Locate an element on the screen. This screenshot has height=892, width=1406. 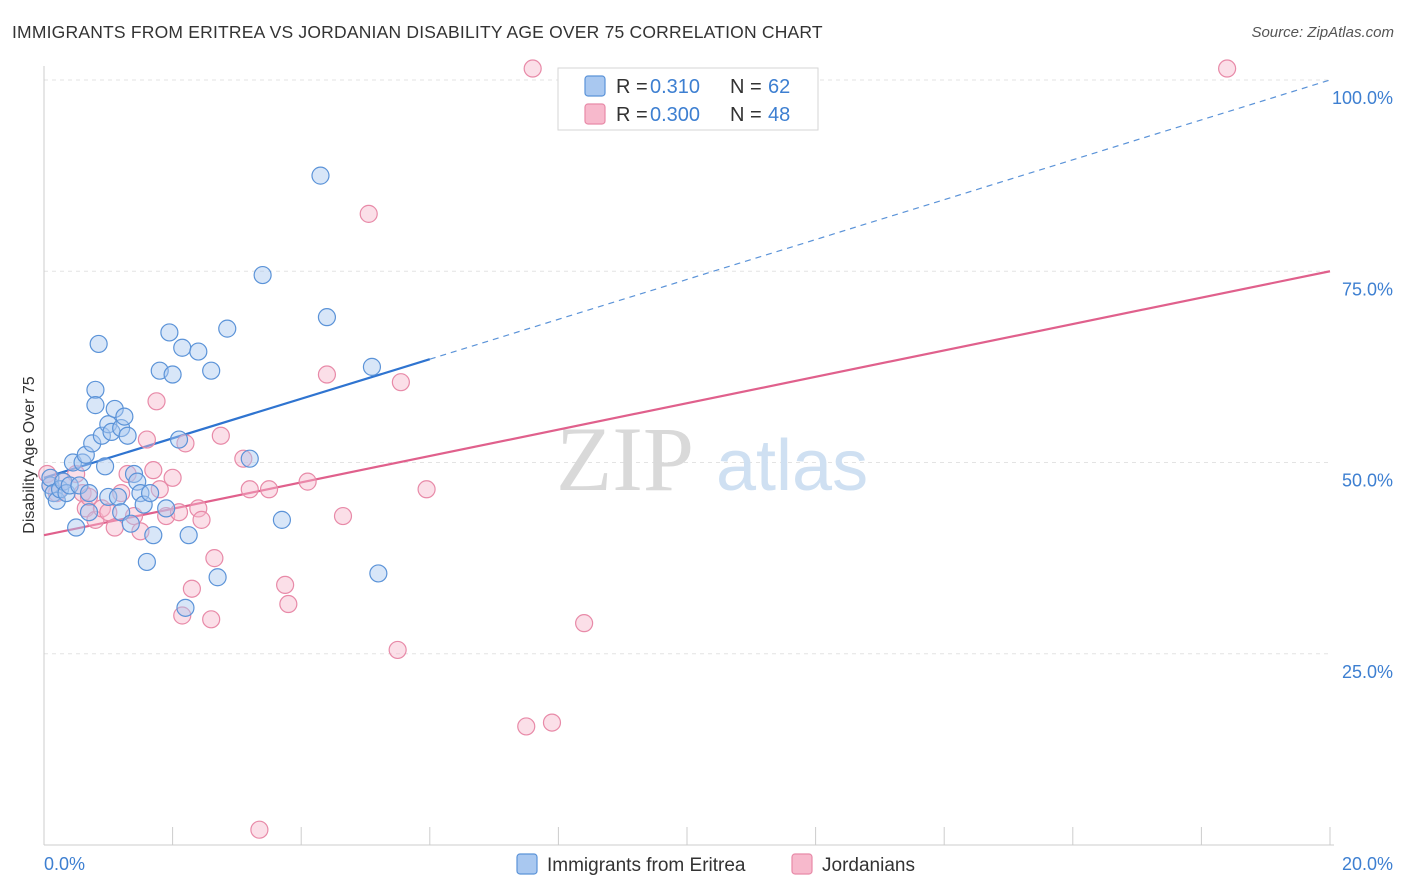
source-label: Source: ZipAtlas.com is located at coordinates (1322, 32).